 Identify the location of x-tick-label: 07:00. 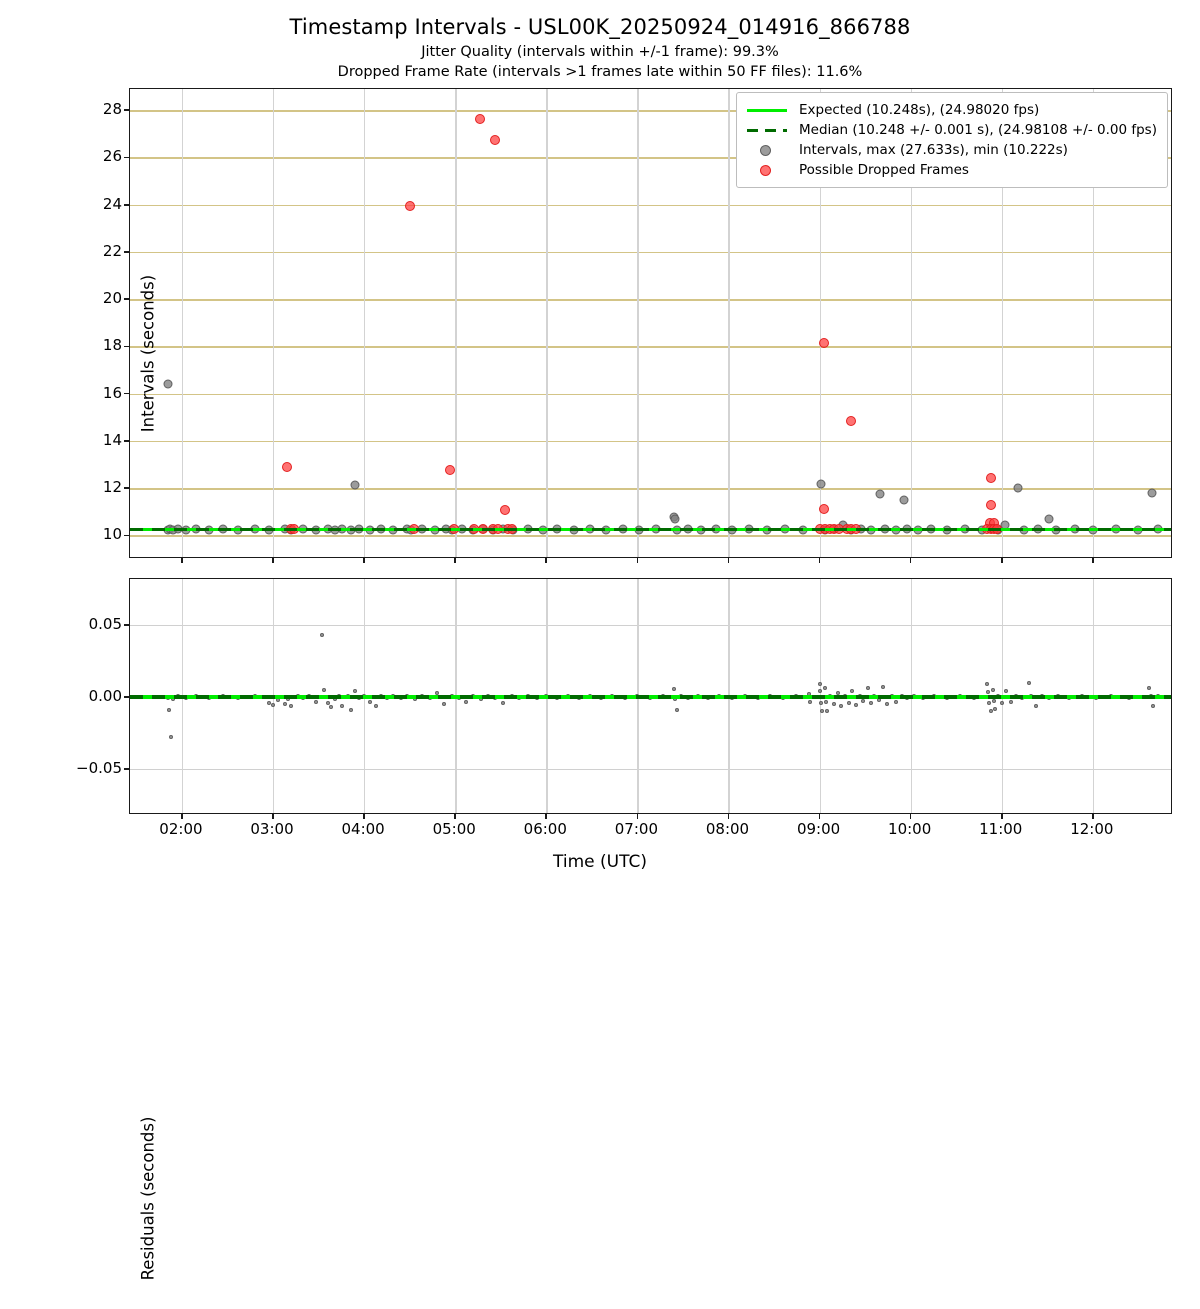
(636, 829).